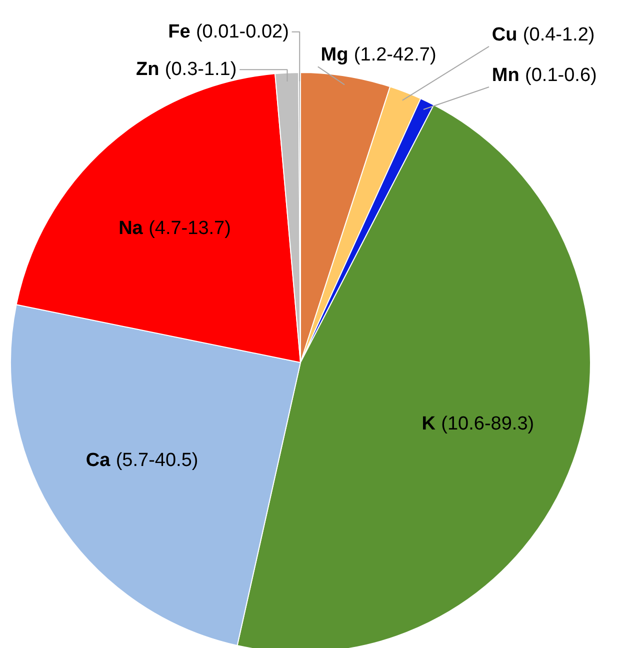  What do you see at coordinates (228, 31) in the screenshot?
I see `slice-label: Fe (0.01-0.02)` at bounding box center [228, 31].